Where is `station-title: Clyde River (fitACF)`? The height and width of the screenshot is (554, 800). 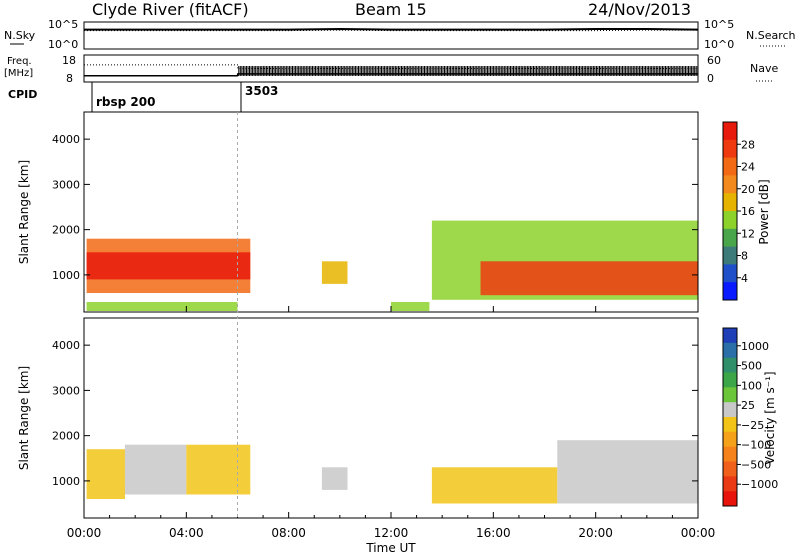
station-title: Clyde River (fitACF) is located at coordinates (170, 9).